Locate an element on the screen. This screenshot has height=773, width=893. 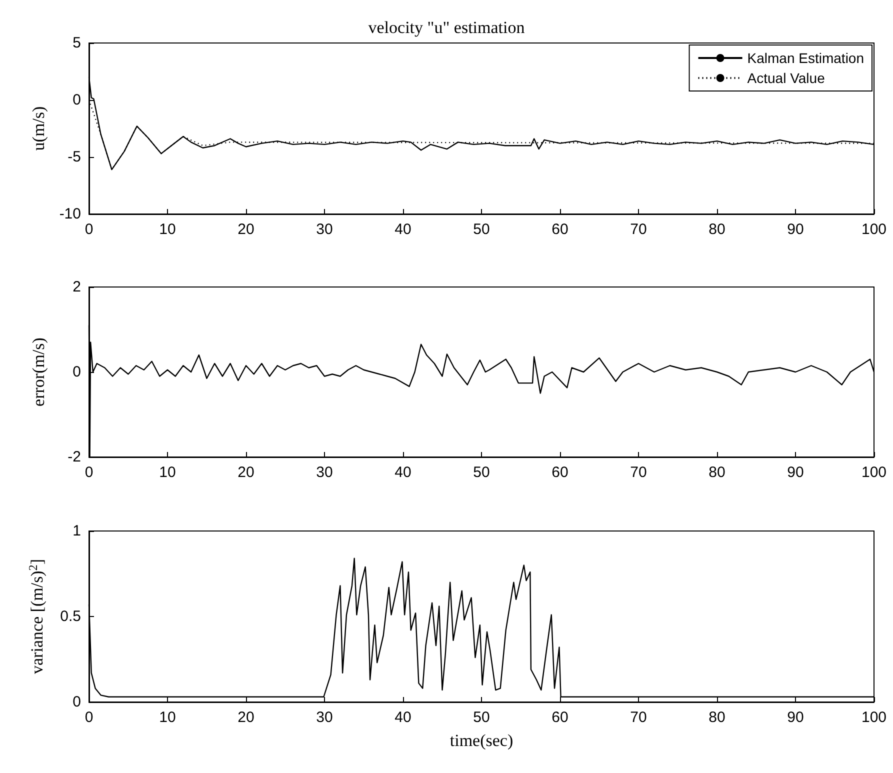
y-tick-label: -5 is located at coordinates (74, 157).